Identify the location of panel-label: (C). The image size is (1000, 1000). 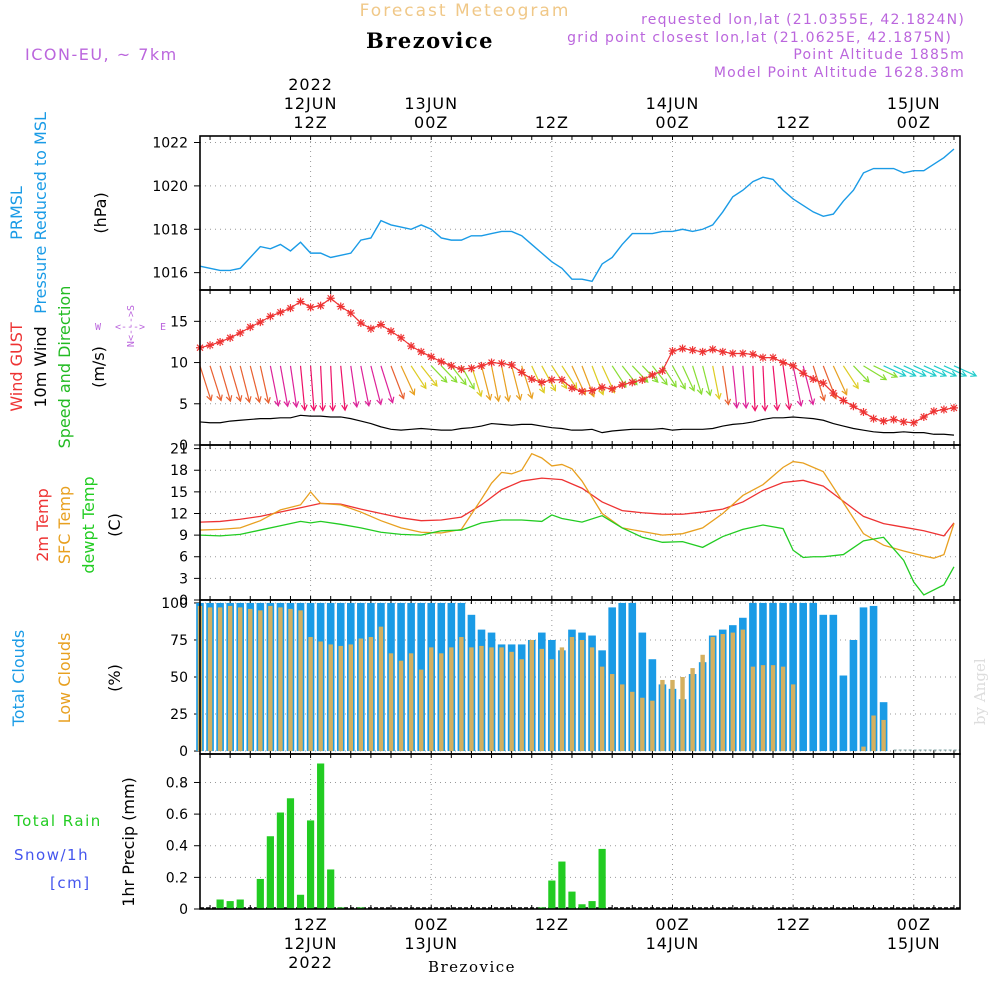
(114, 525).